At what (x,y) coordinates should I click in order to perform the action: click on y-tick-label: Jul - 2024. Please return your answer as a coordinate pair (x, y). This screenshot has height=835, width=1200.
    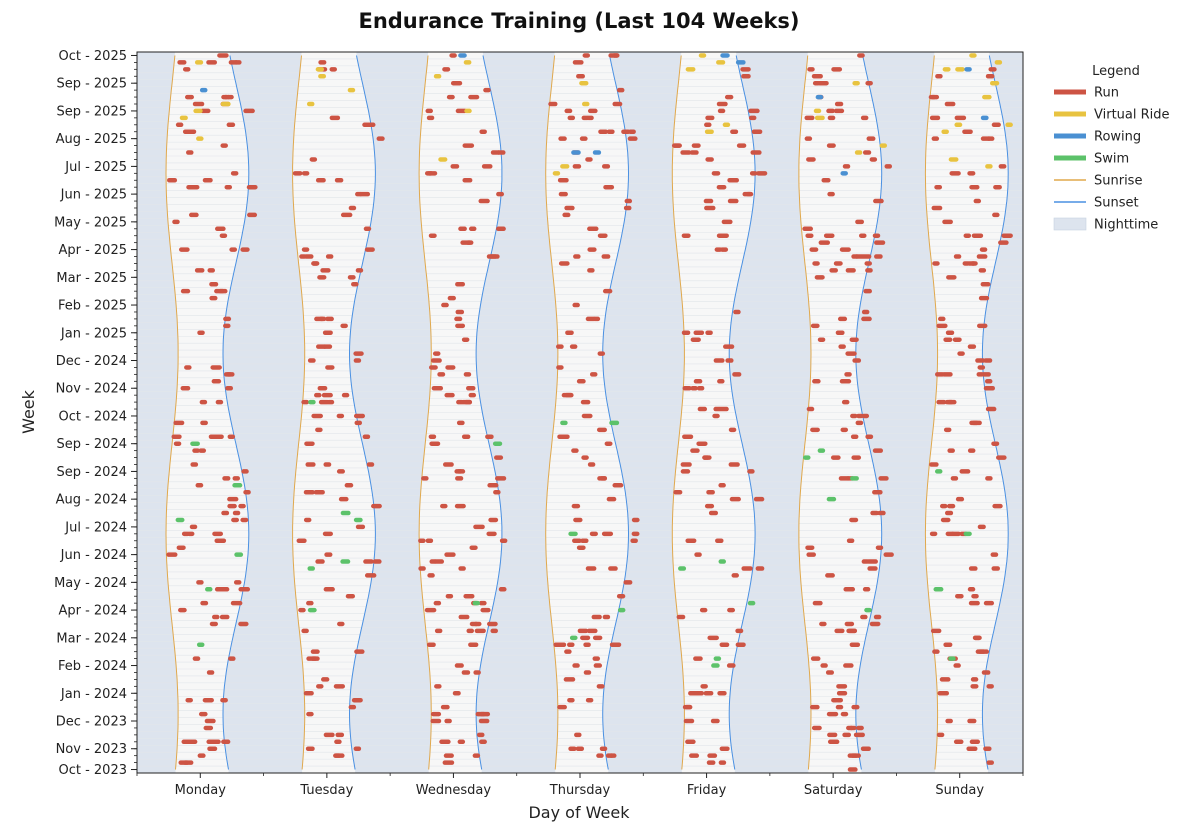
    Looking at the image, I should click on (95, 527).